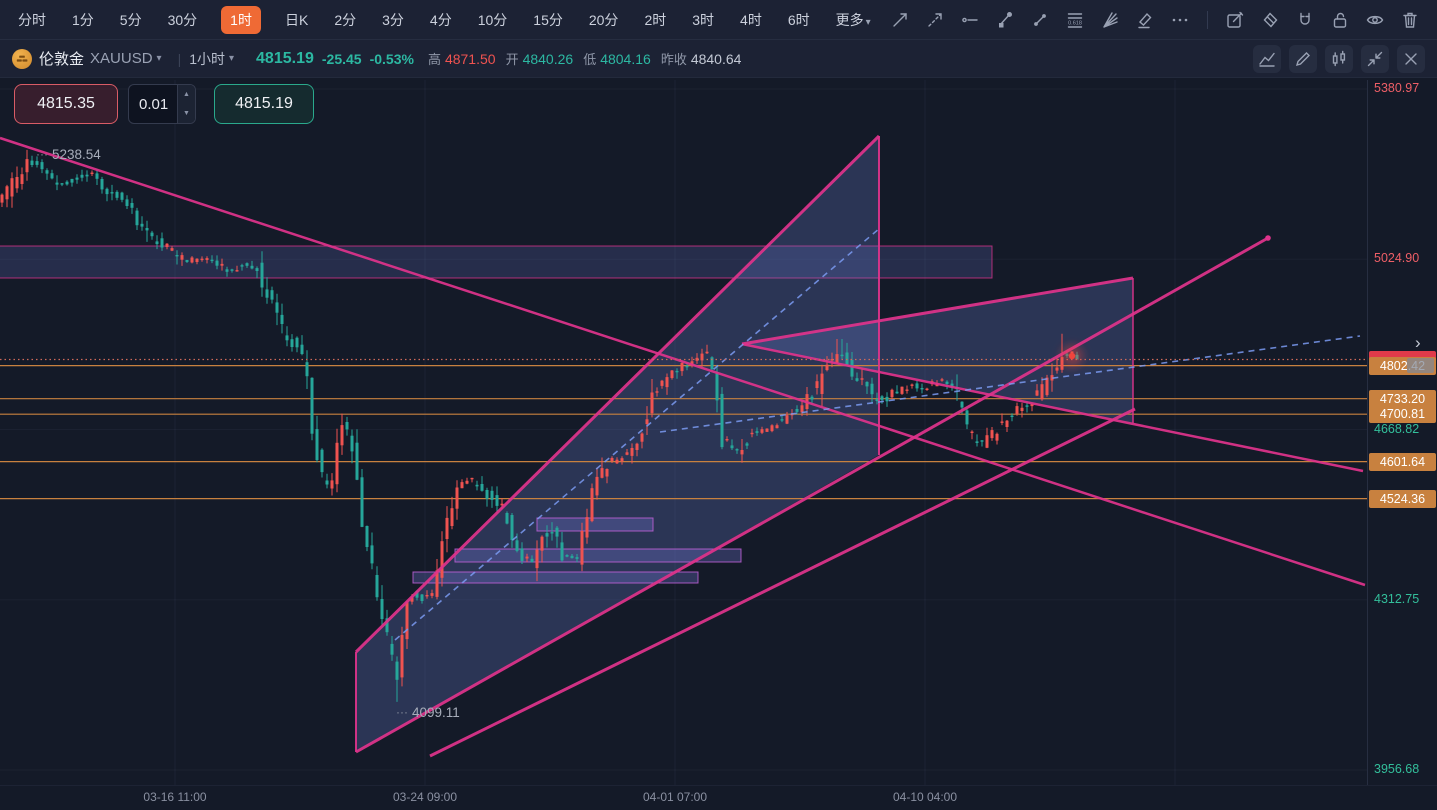 Image resolution: width=1437 pixels, height=810 pixels. Describe the element at coordinates (341, 58) in the screenshot. I see `price-change: -25.45` at that location.